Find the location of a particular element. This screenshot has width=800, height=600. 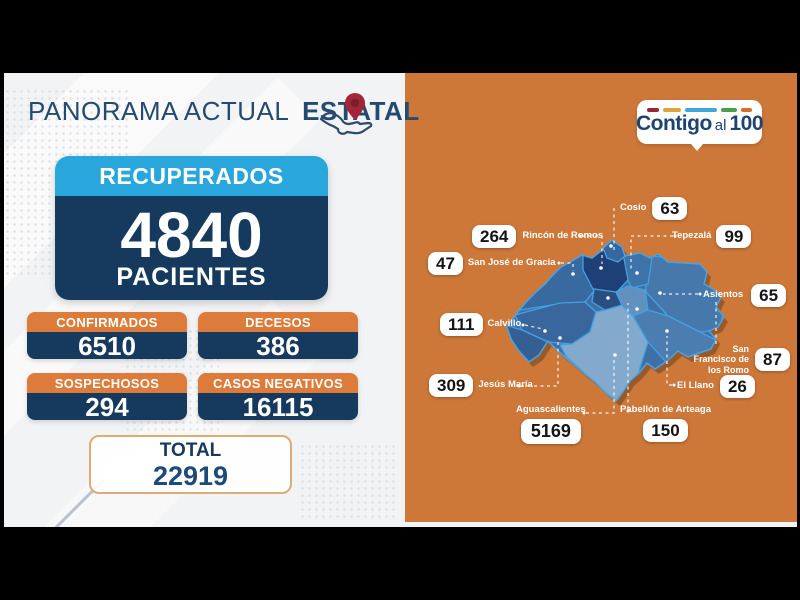

municipality-value-badge: 63 is located at coordinates (670, 208).